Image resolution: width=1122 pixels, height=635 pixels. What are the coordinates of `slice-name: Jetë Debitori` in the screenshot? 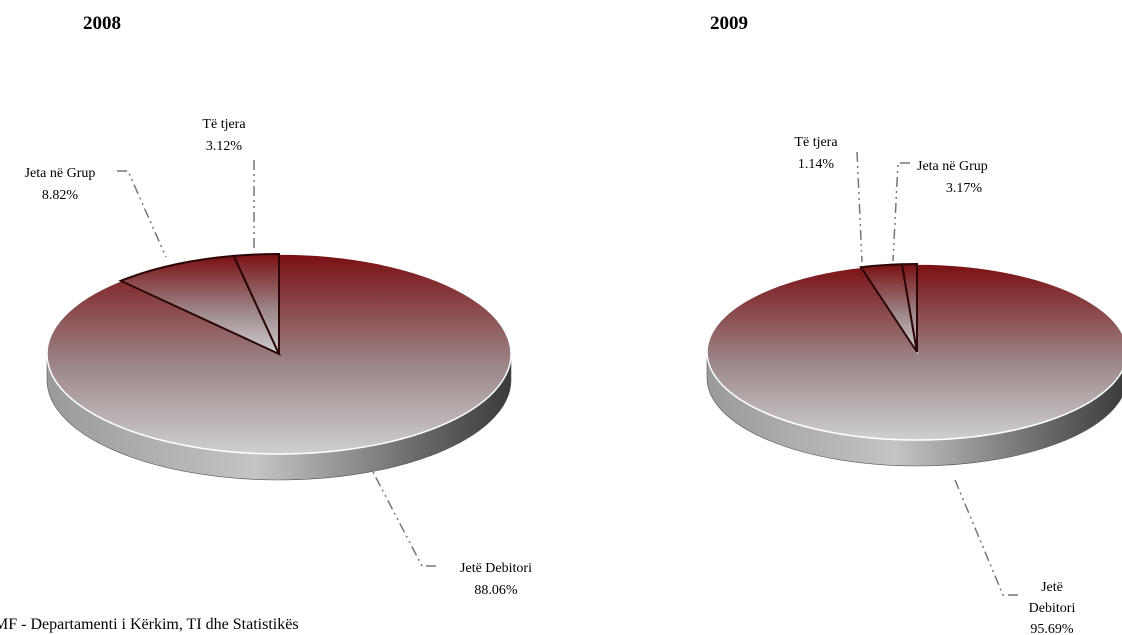 It's located at (496, 568).